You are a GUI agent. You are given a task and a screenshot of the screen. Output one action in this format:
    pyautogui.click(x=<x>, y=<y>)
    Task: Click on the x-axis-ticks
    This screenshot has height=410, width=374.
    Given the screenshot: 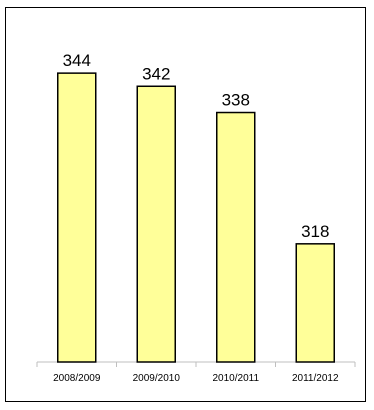 What is the action you would take?
    pyautogui.click(x=196, y=364)
    